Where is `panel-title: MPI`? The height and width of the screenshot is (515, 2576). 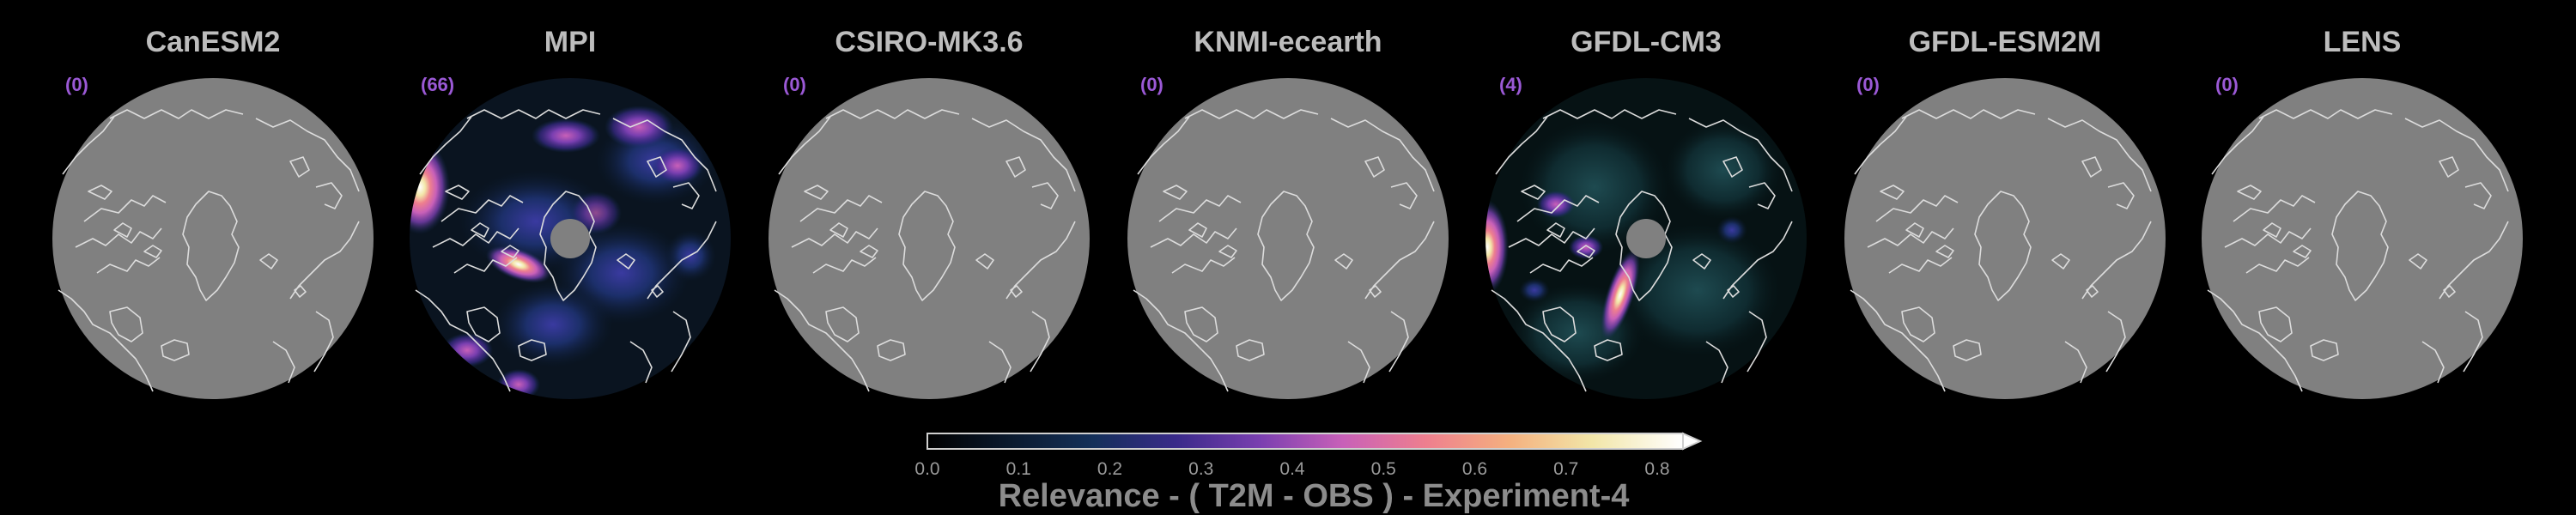
panel-title: MPI is located at coordinates (570, 42).